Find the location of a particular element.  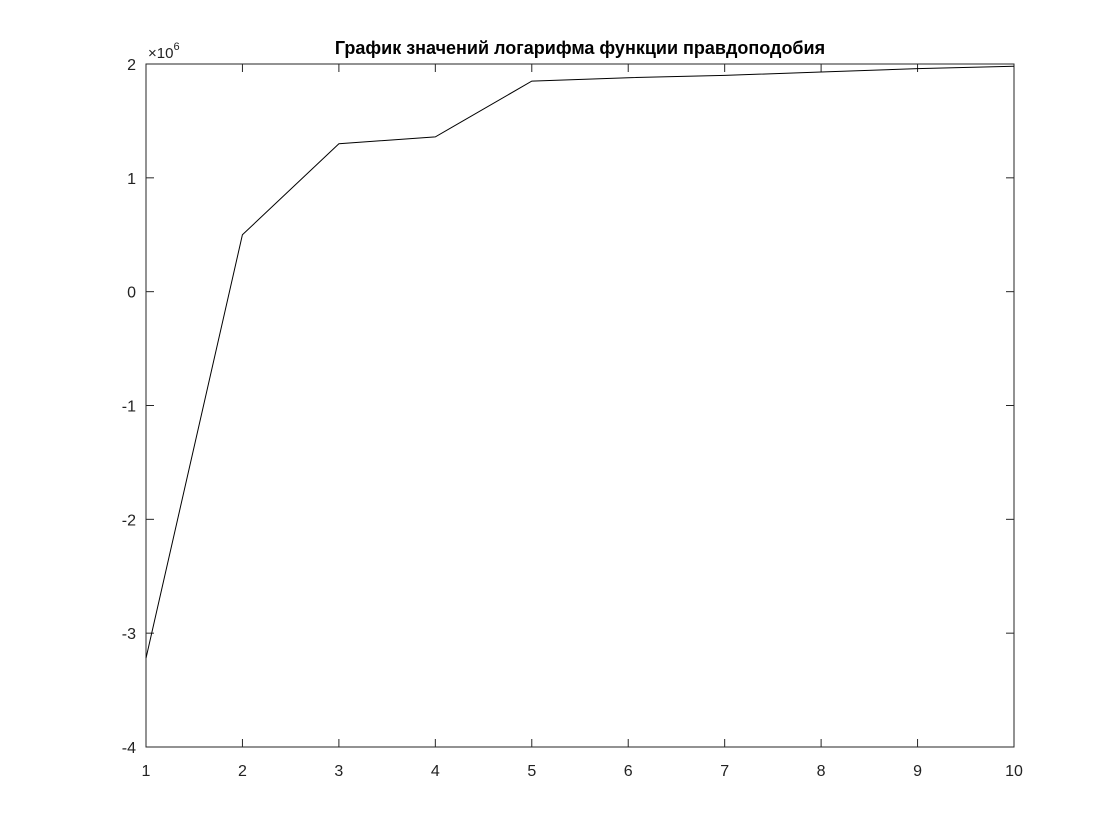

y-tick-label: 1 is located at coordinates (131, 179).